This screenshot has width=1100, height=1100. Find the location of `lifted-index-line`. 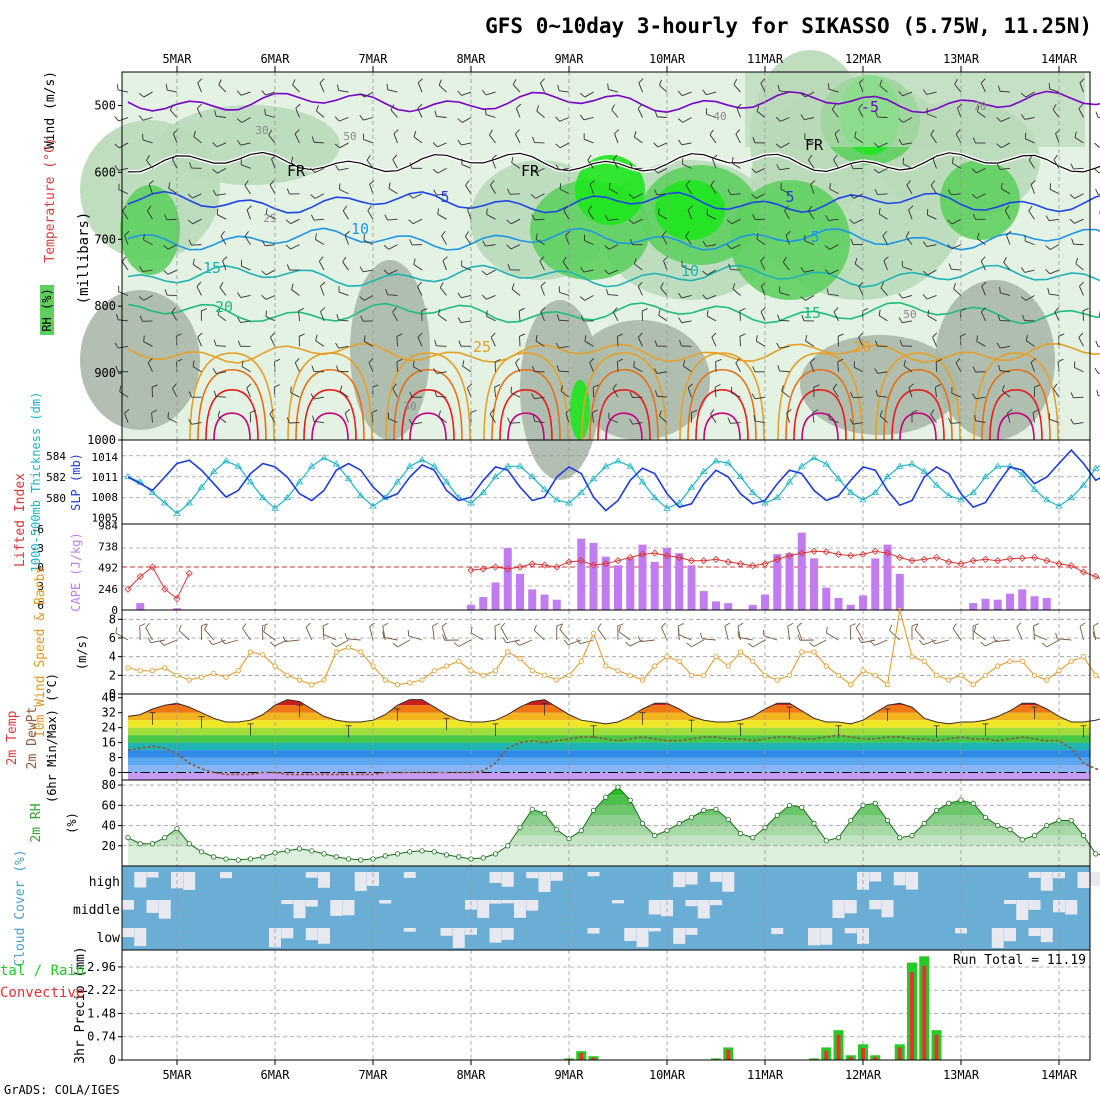

lifted-index-line is located at coordinates (158, 583).